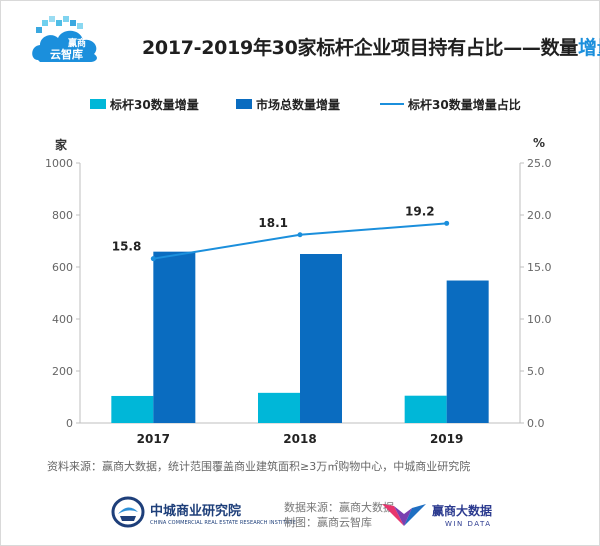 Image resolution: width=600 pixels, height=546 pixels. Describe the element at coordinates (415, 515) in the screenshot. I see `windata-wing-right` at that location.